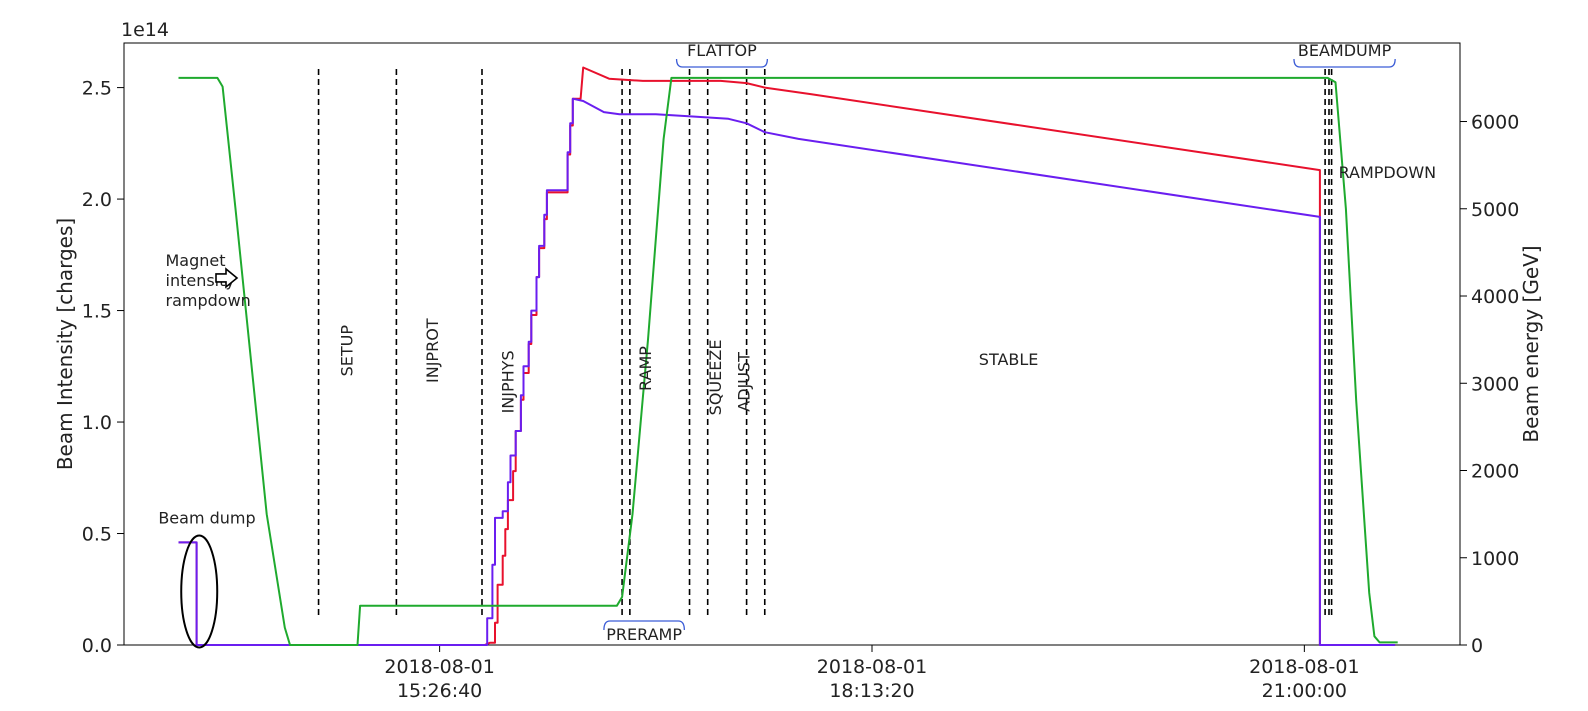  What do you see at coordinates (1495, 472) in the screenshot?
I see `y-right-tick-label: 2000` at bounding box center [1495, 472].